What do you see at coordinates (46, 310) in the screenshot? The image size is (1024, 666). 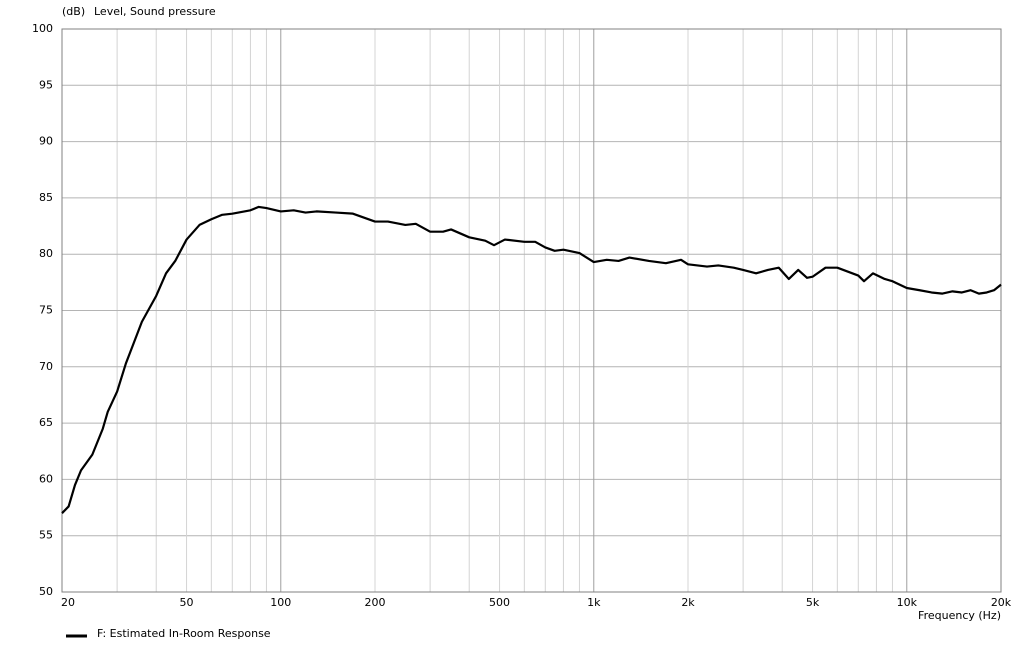 I see `y-tick-label: 75` at bounding box center [46, 310].